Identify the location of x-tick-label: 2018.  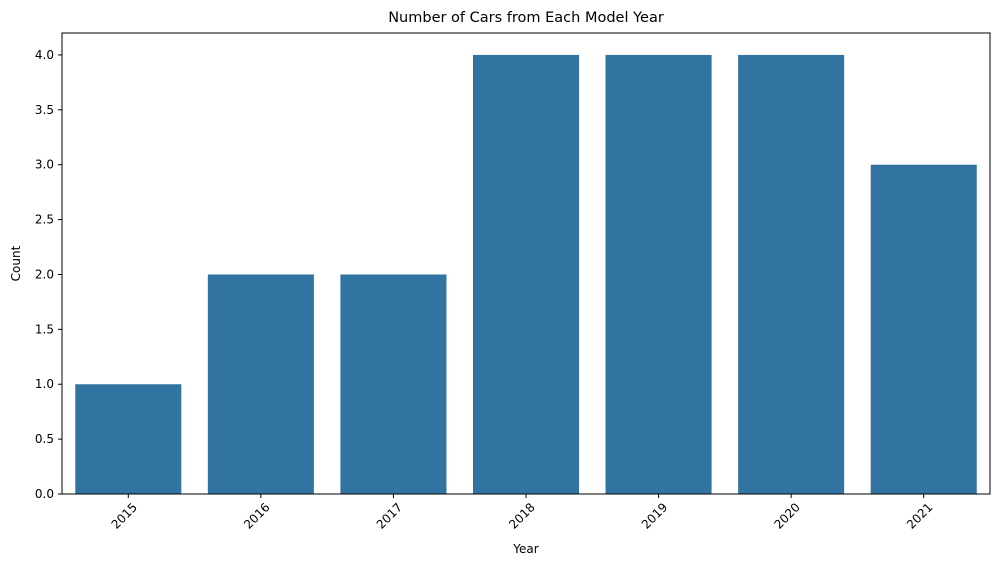
(521, 515).